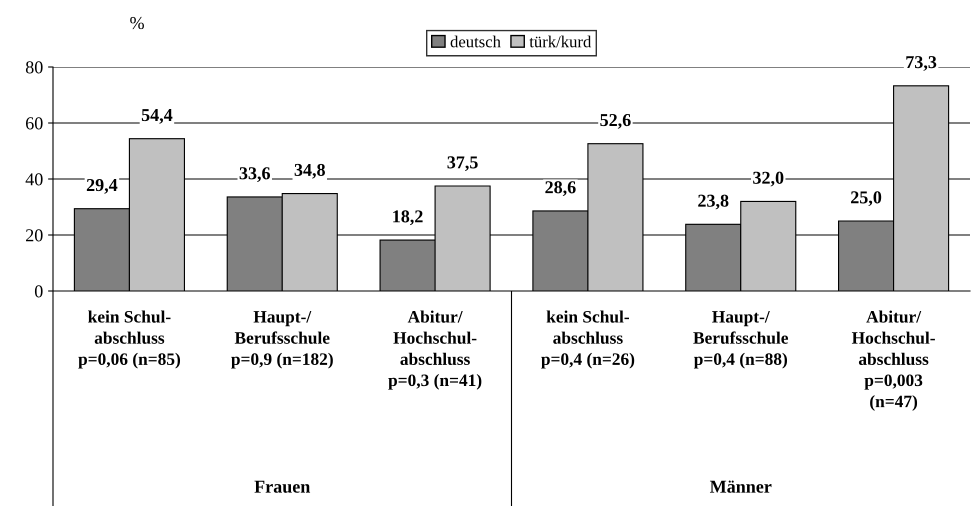 The image size is (973, 506). I want to click on y-tick-label: 80, so click(34, 67).